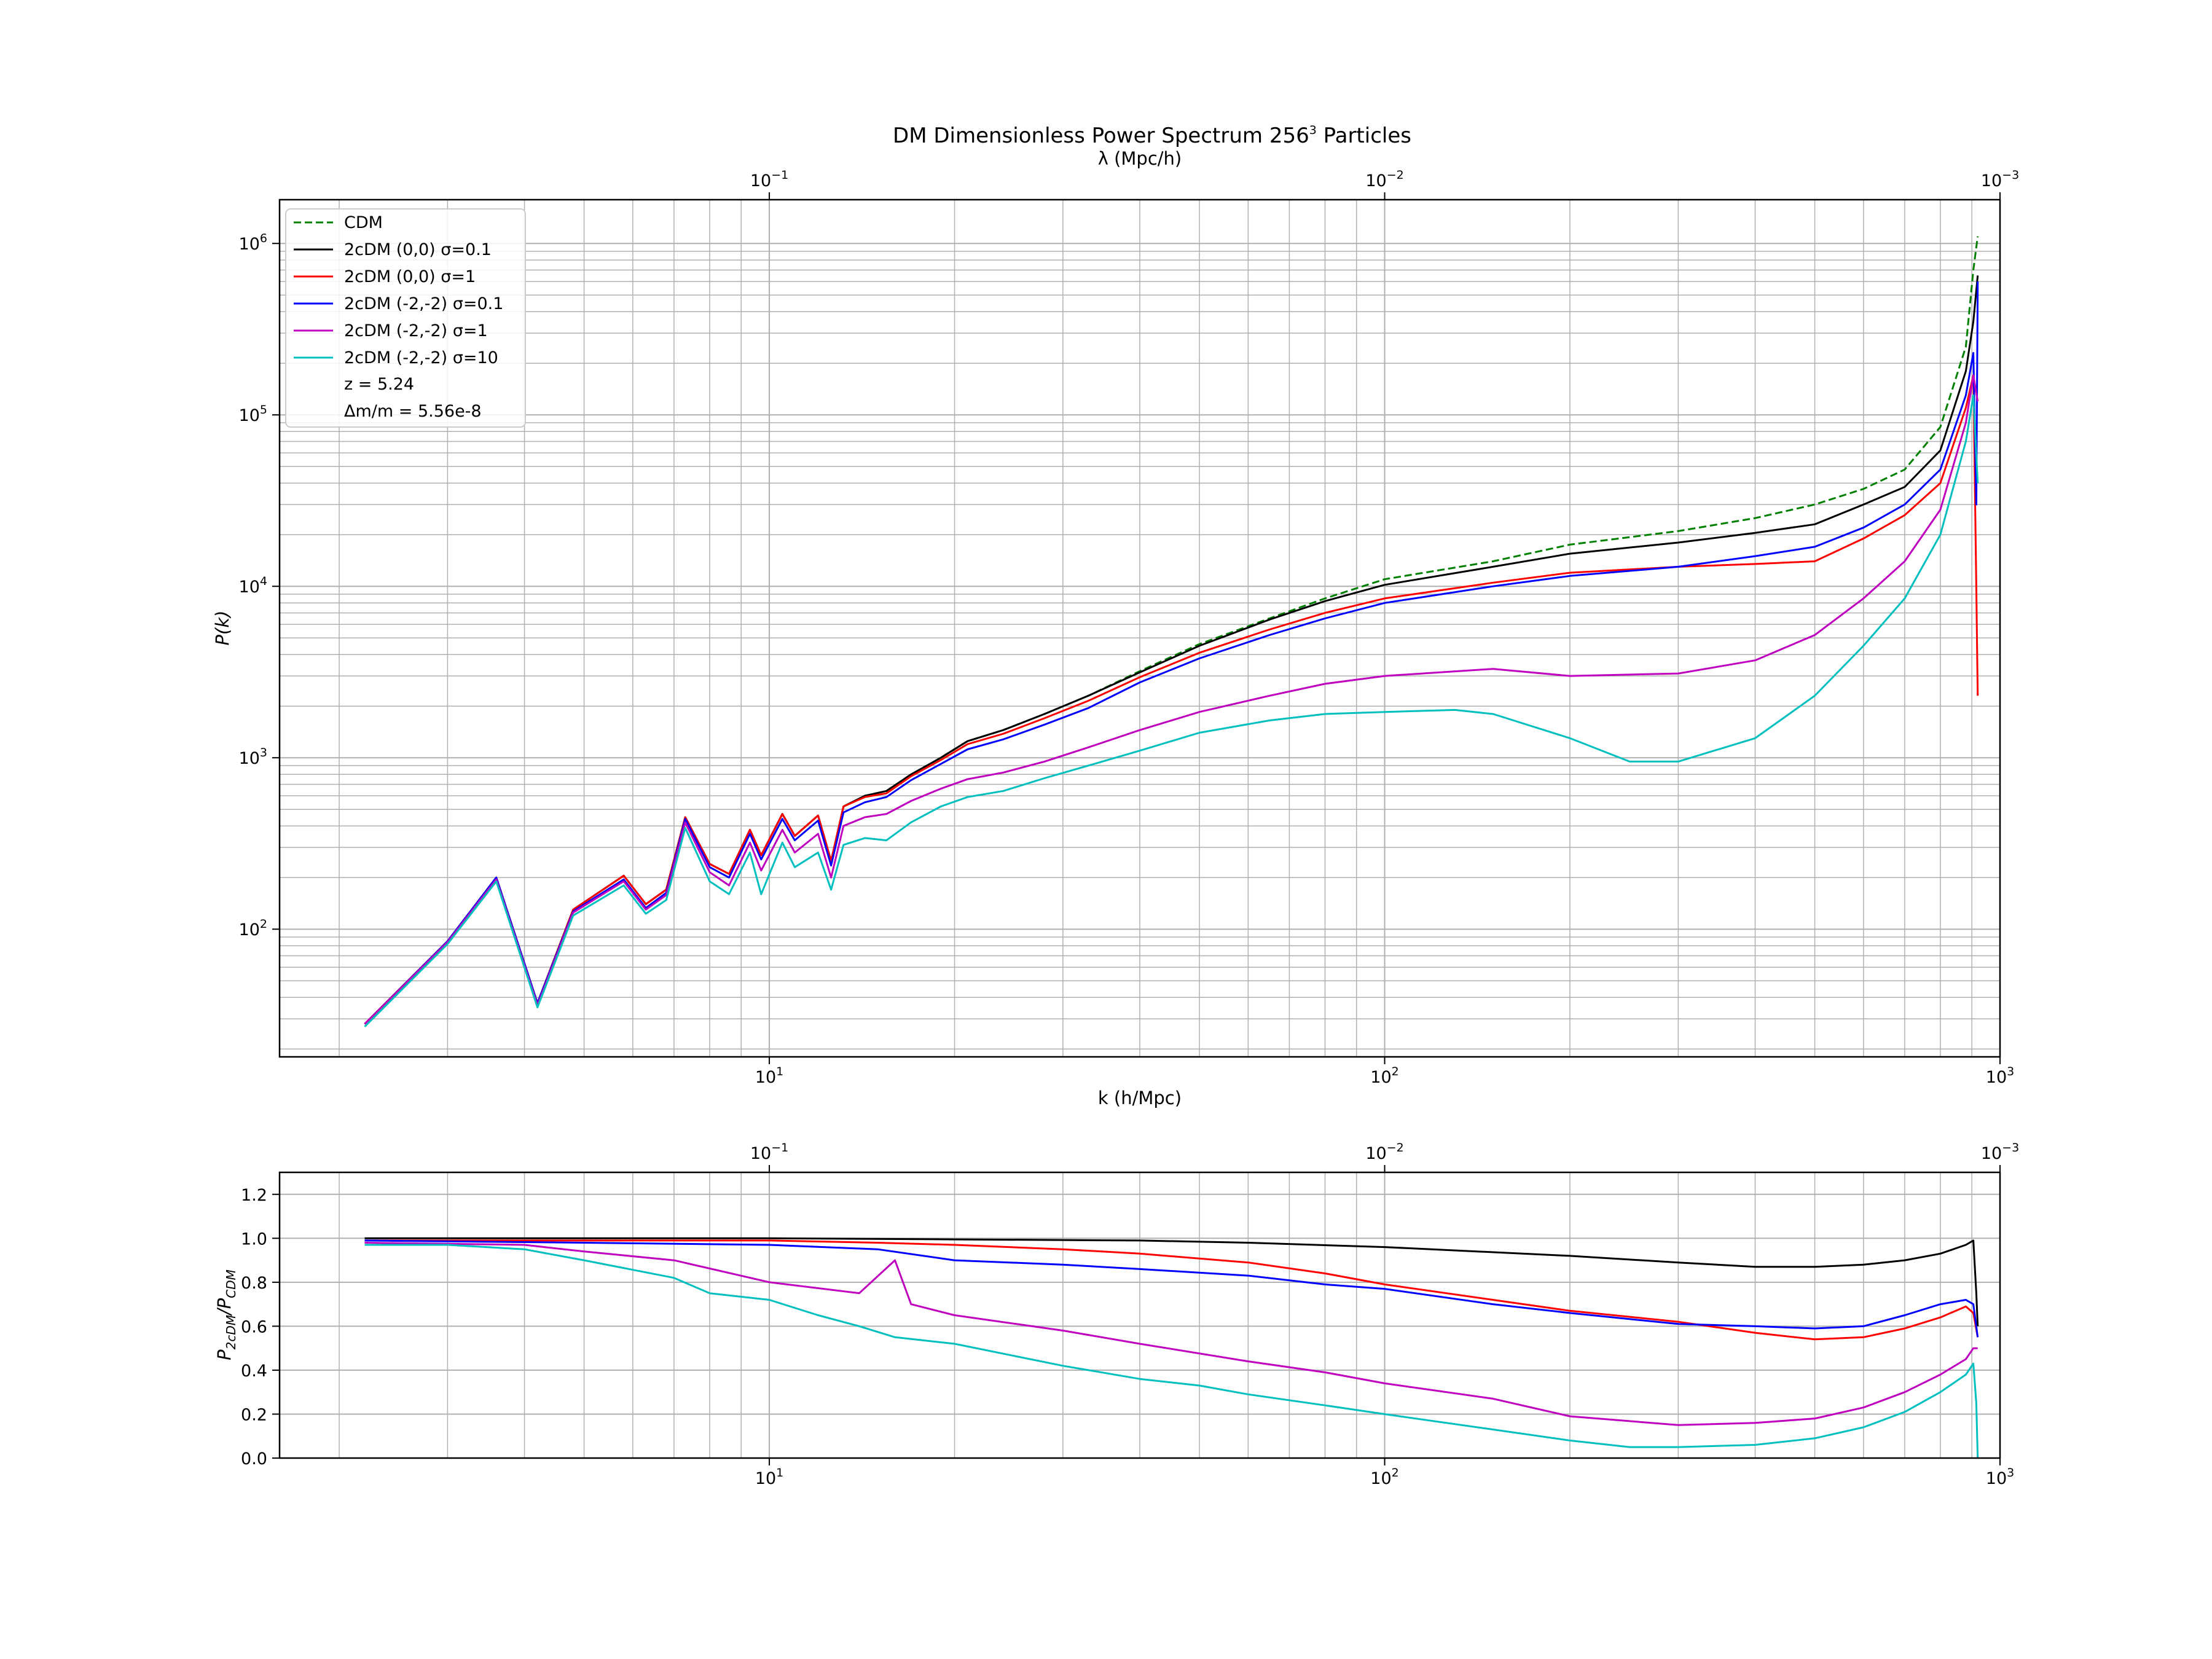 The height and width of the screenshot is (1659, 2212). What do you see at coordinates (1140, 158) in the screenshot?
I see `top-axis-label: λ (Mpc/h)` at bounding box center [1140, 158].